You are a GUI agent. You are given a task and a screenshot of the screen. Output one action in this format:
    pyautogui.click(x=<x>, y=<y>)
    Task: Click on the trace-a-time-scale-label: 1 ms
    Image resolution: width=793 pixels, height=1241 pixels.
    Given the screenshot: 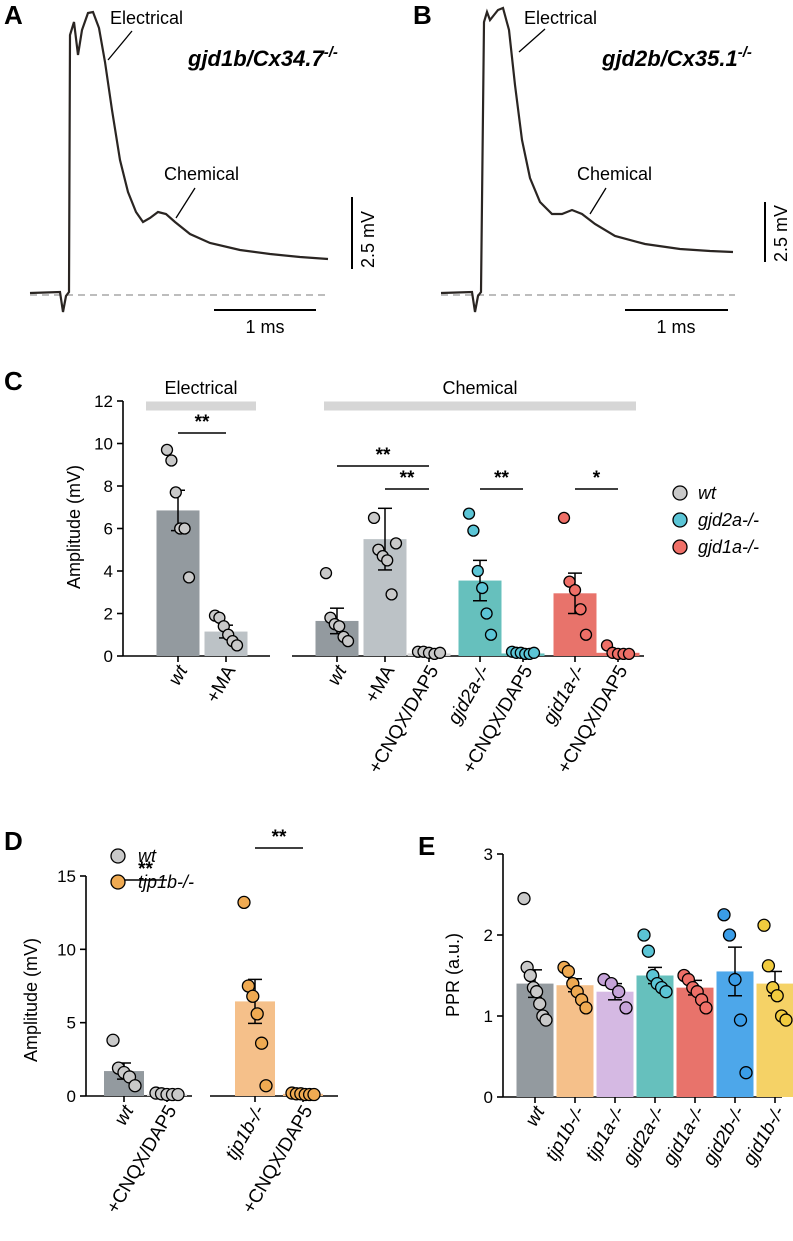 What is the action you would take?
    pyautogui.click(x=264, y=327)
    